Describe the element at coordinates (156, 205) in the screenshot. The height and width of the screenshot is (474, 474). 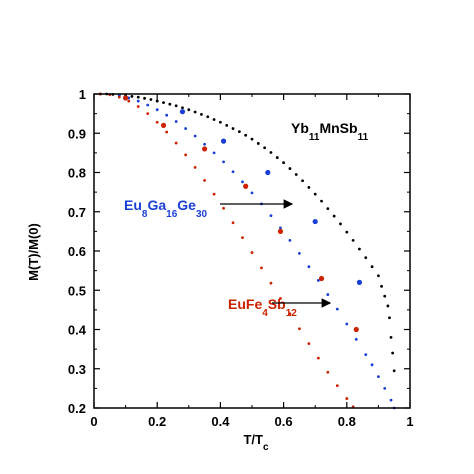
I see `label-text: Ga` at that location.